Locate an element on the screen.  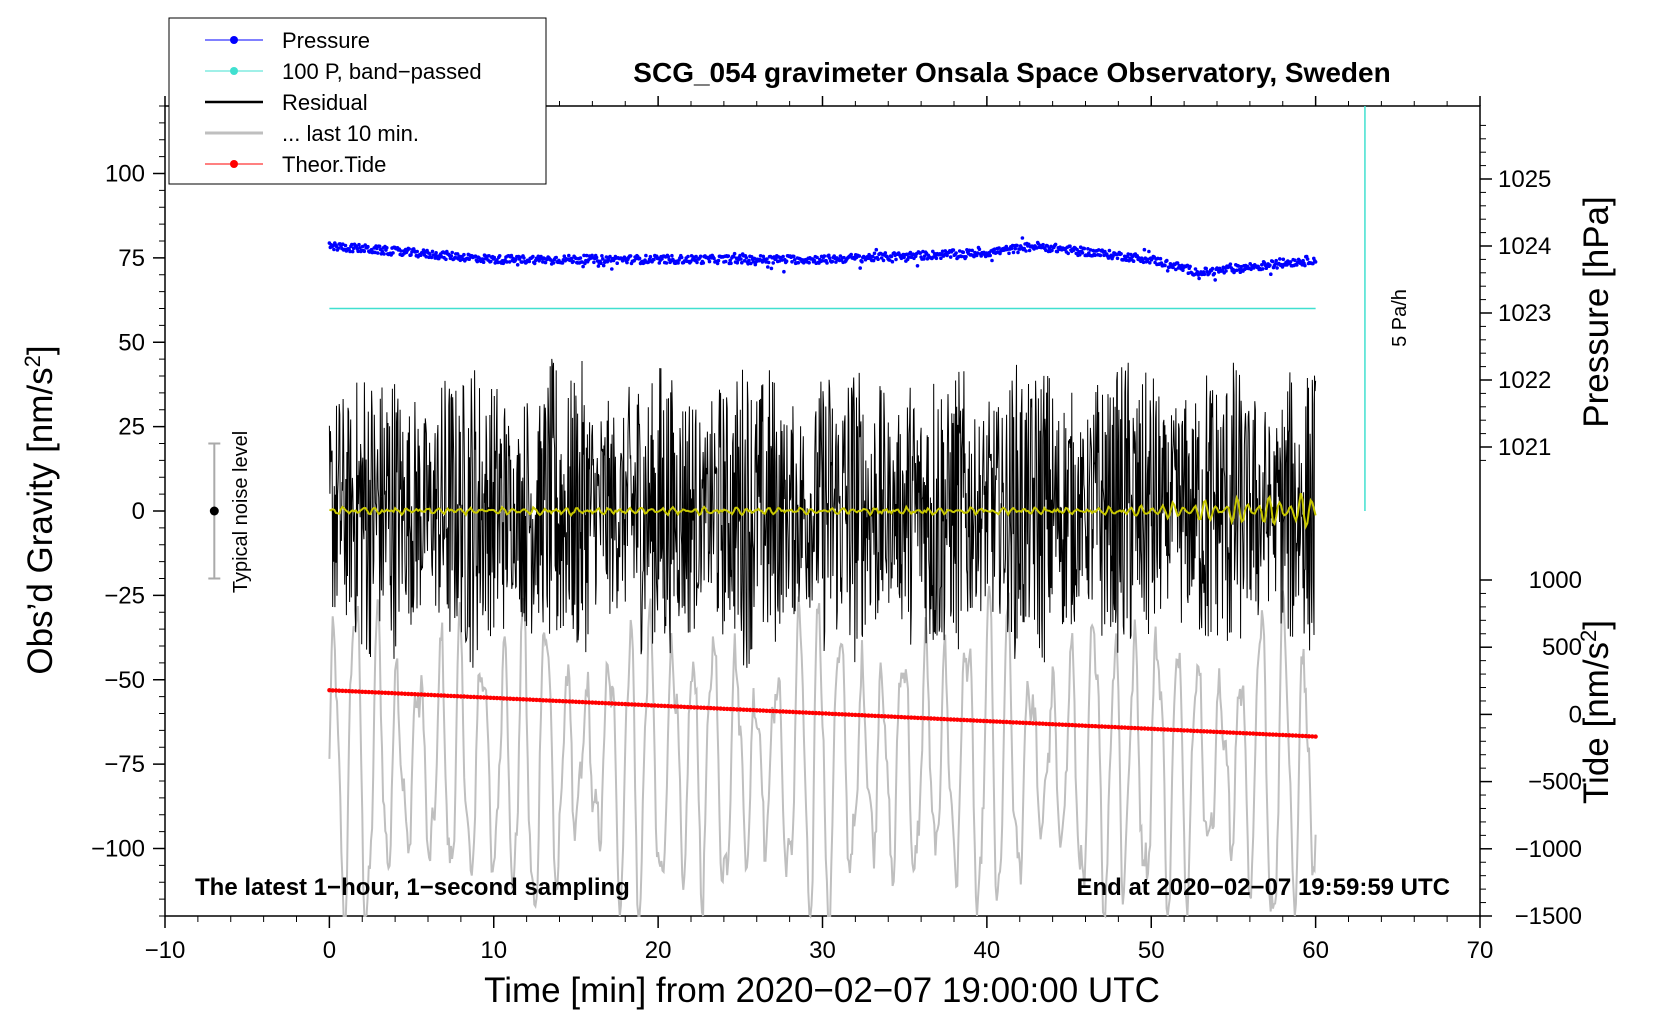
y-tick-label: 100 is located at coordinates (125, 174).